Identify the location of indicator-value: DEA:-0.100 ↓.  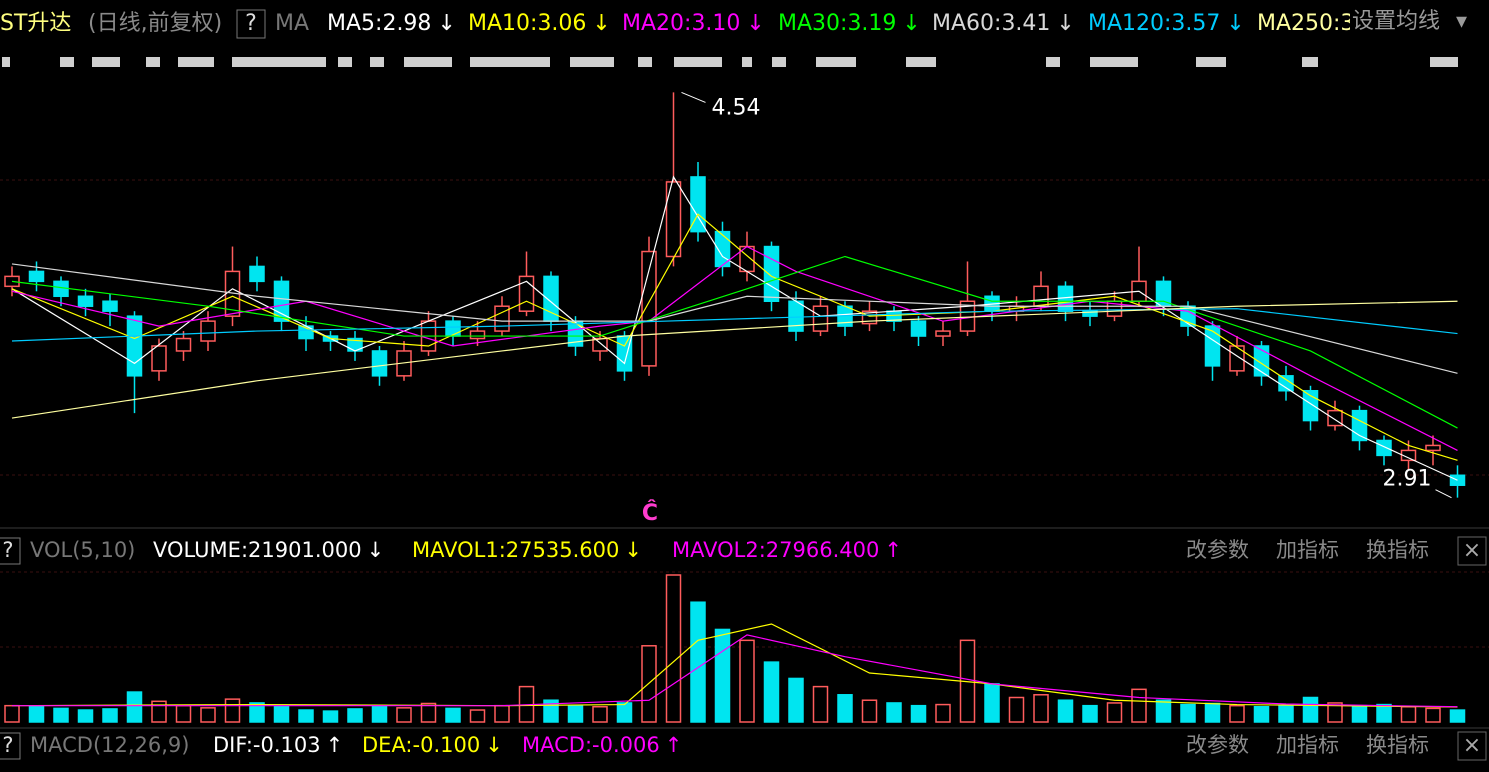
(432, 745).